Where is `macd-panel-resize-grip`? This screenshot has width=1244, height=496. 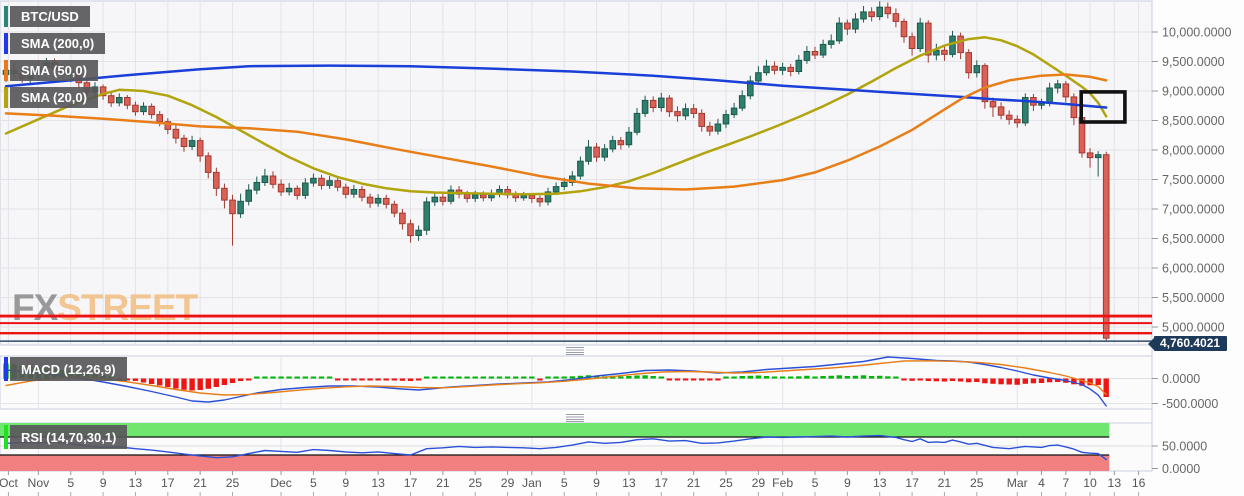
macd-panel-resize-grip is located at coordinates (575, 351).